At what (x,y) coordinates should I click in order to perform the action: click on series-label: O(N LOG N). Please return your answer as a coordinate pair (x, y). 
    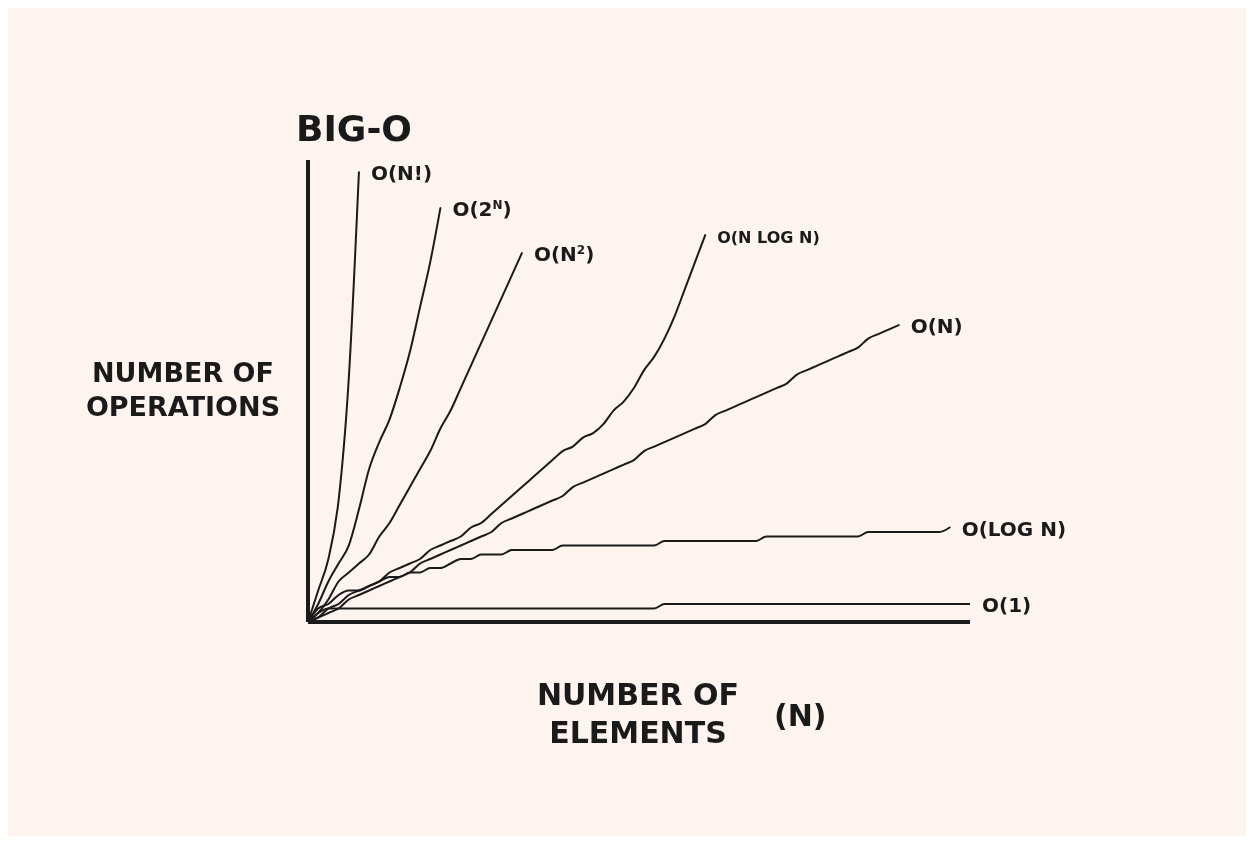
    Looking at the image, I should click on (768, 238).